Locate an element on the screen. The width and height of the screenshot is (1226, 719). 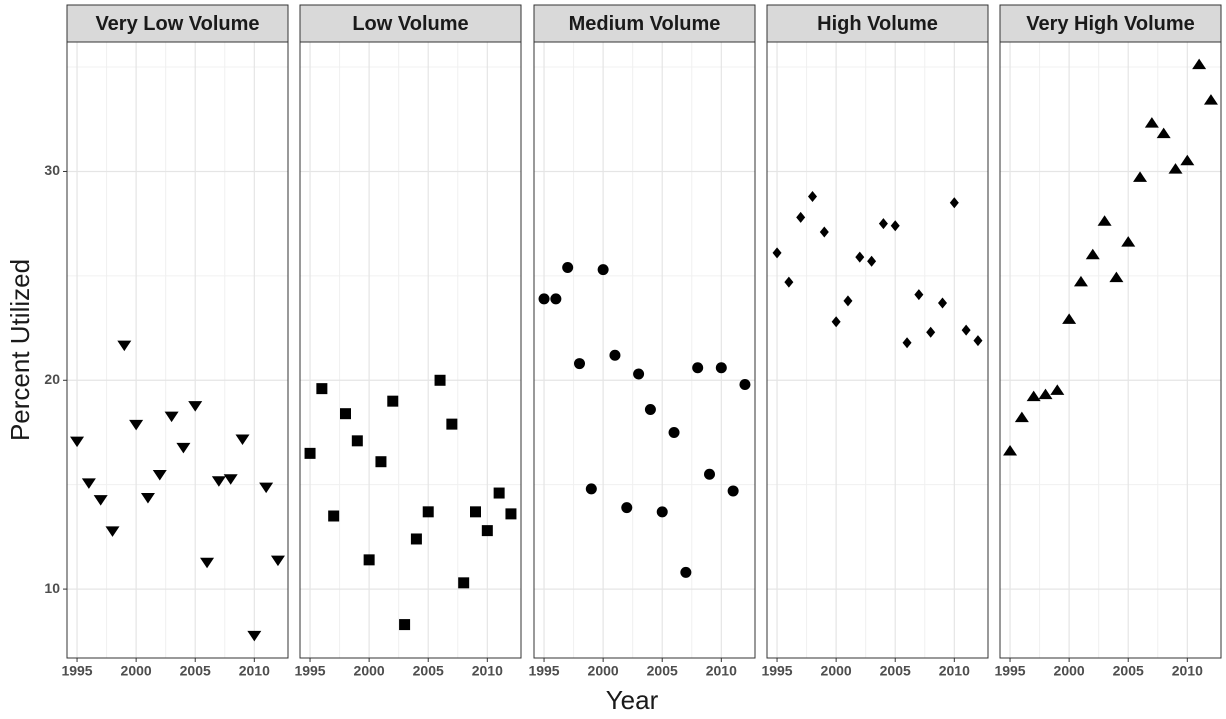
y-tick-label: 20 is located at coordinates (52, 379).